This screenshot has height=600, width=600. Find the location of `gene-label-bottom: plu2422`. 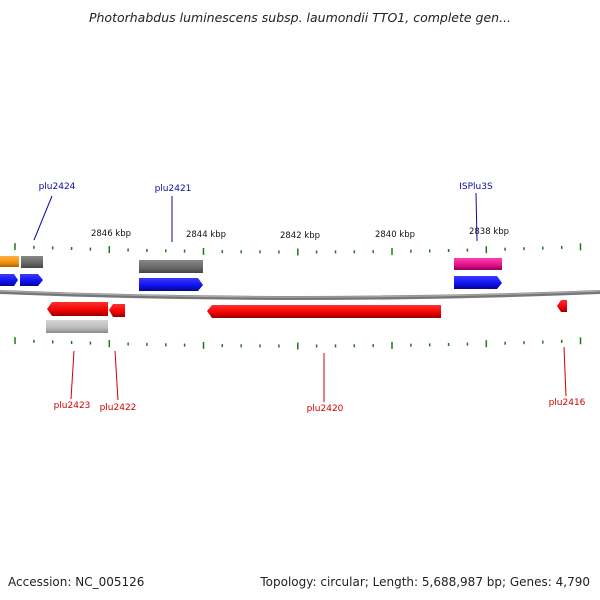

gene-label-bottom: plu2422 is located at coordinates (118, 408).